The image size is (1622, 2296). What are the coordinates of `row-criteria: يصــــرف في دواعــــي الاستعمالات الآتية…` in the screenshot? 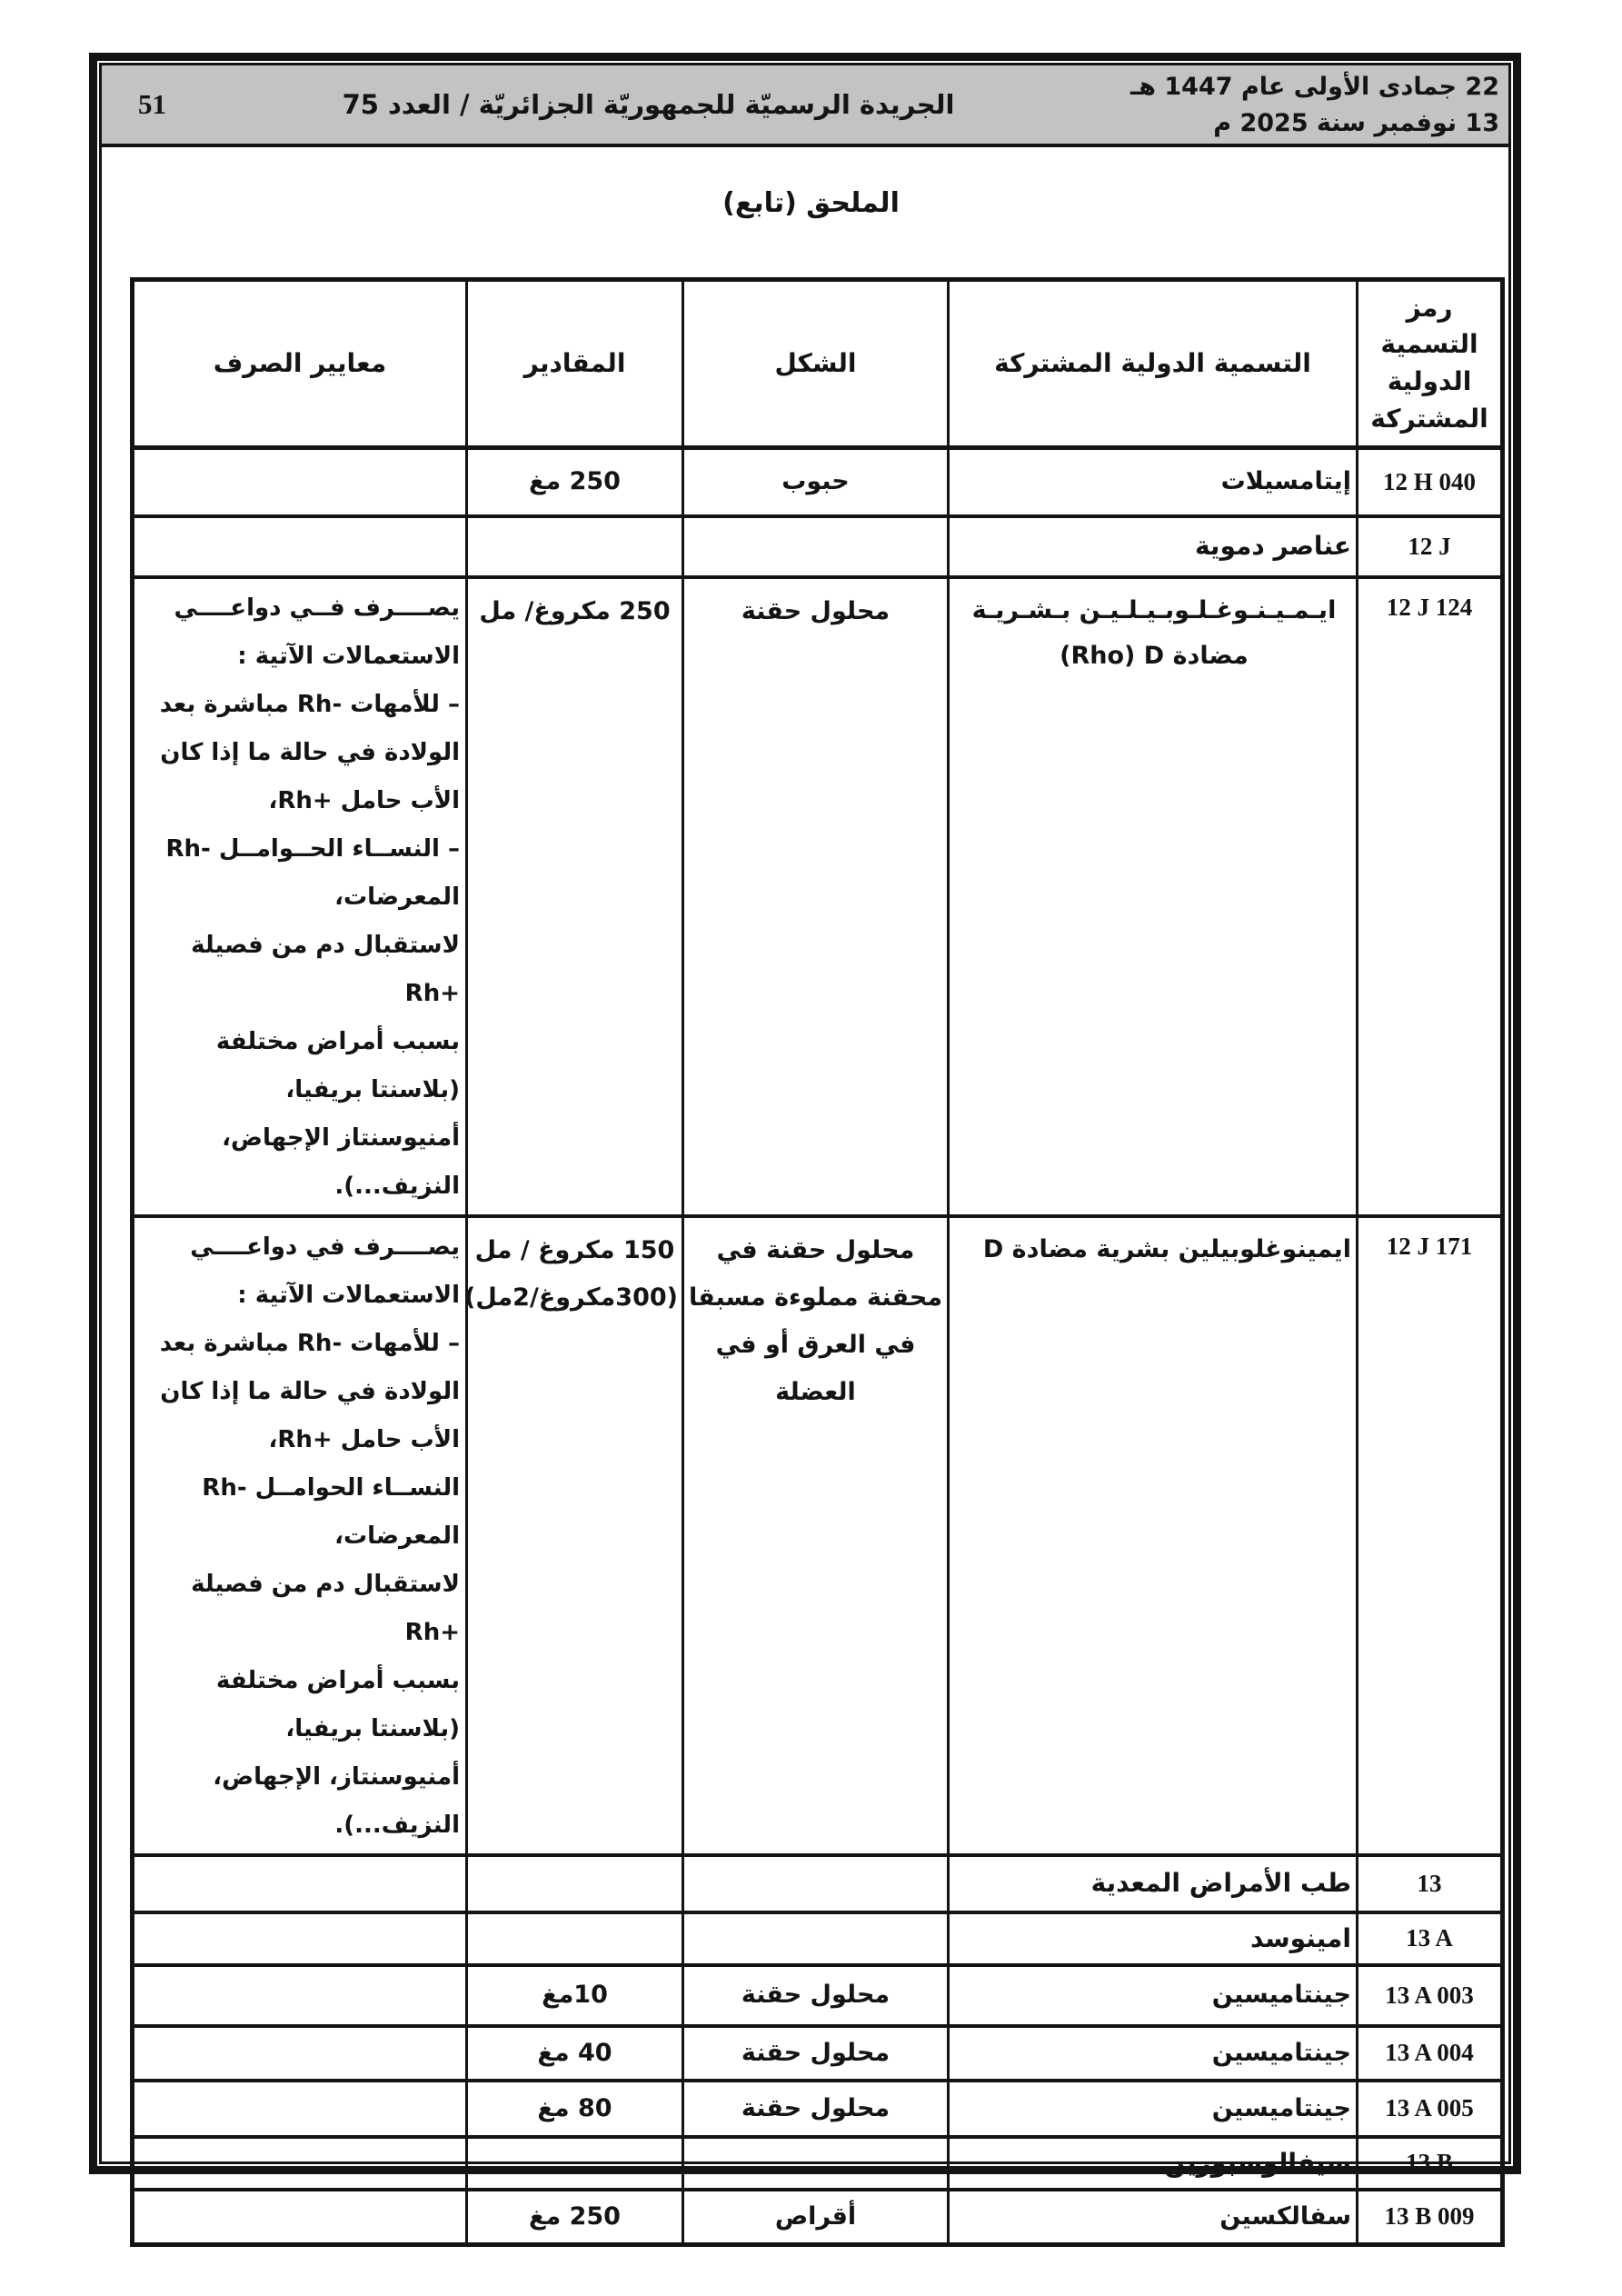 It's located at (299, 1535).